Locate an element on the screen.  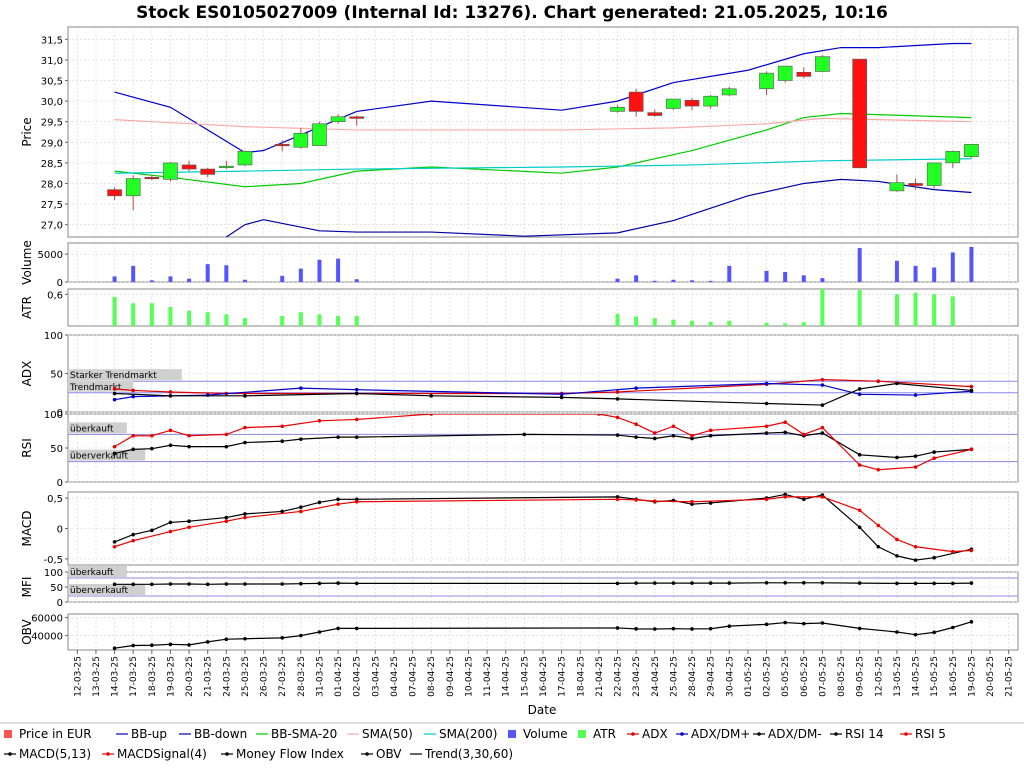
legend-item: ADX/DM+ is located at coordinates (713, 734).